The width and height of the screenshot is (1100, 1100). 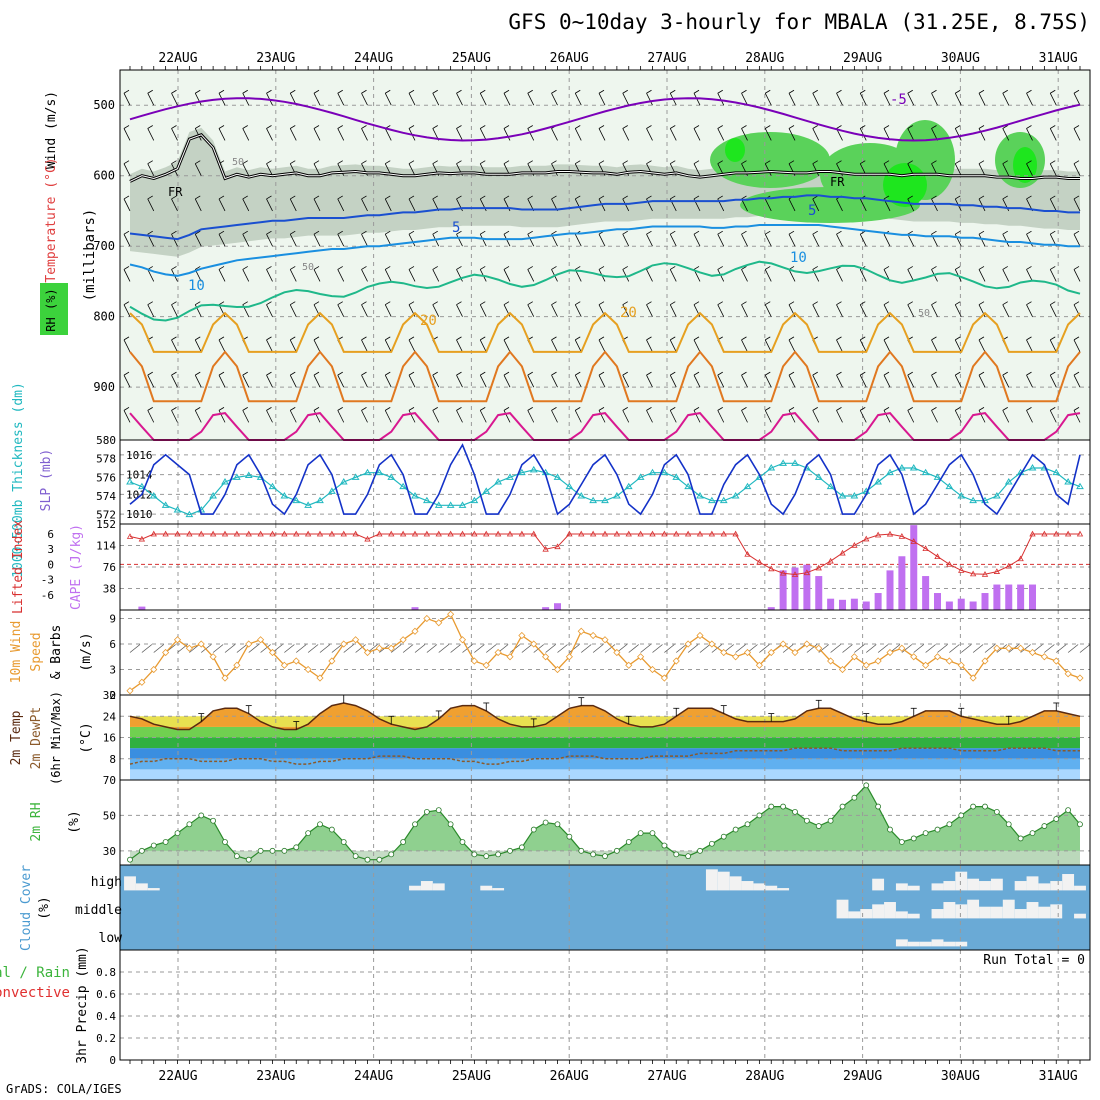 I want to click on wind-axis-label: 10m Wind, so click(x=16, y=652).